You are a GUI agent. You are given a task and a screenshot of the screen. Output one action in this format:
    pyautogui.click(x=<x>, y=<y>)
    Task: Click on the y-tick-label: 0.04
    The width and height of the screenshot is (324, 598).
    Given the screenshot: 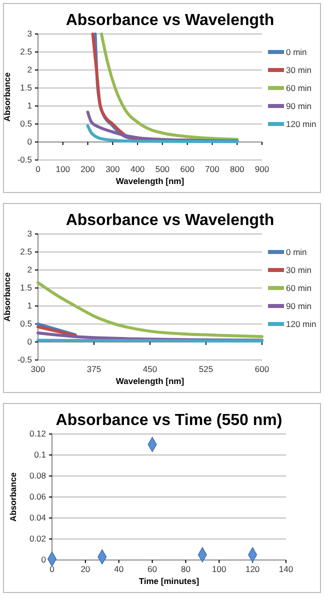 What is the action you would take?
    pyautogui.click(x=37, y=517)
    